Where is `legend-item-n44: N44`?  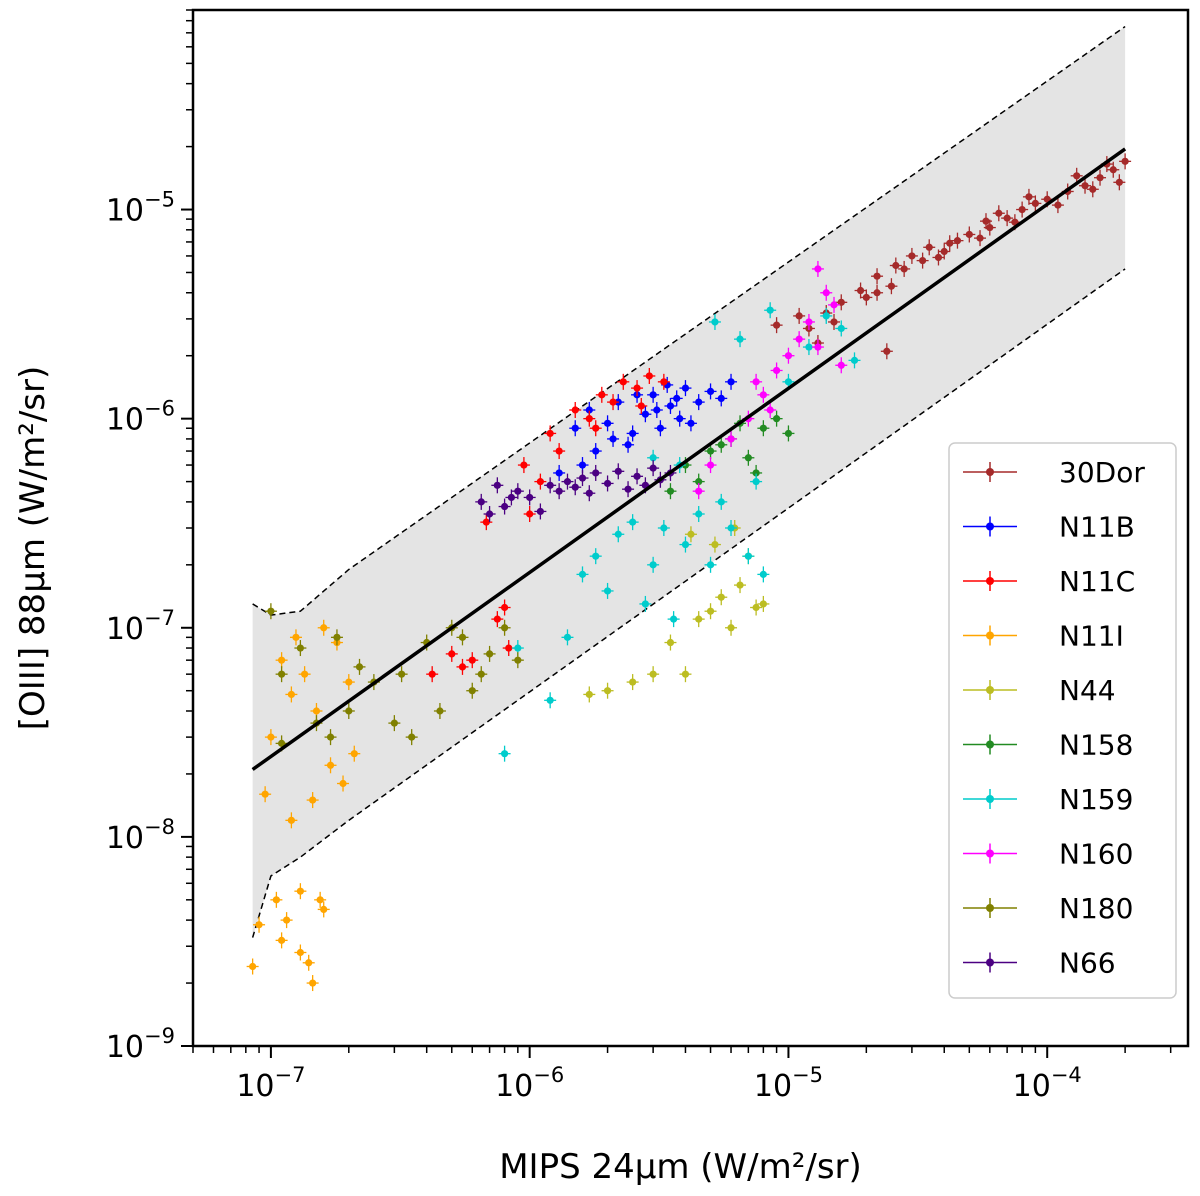
legend-item-n44: N44 is located at coordinates (1039, 690).